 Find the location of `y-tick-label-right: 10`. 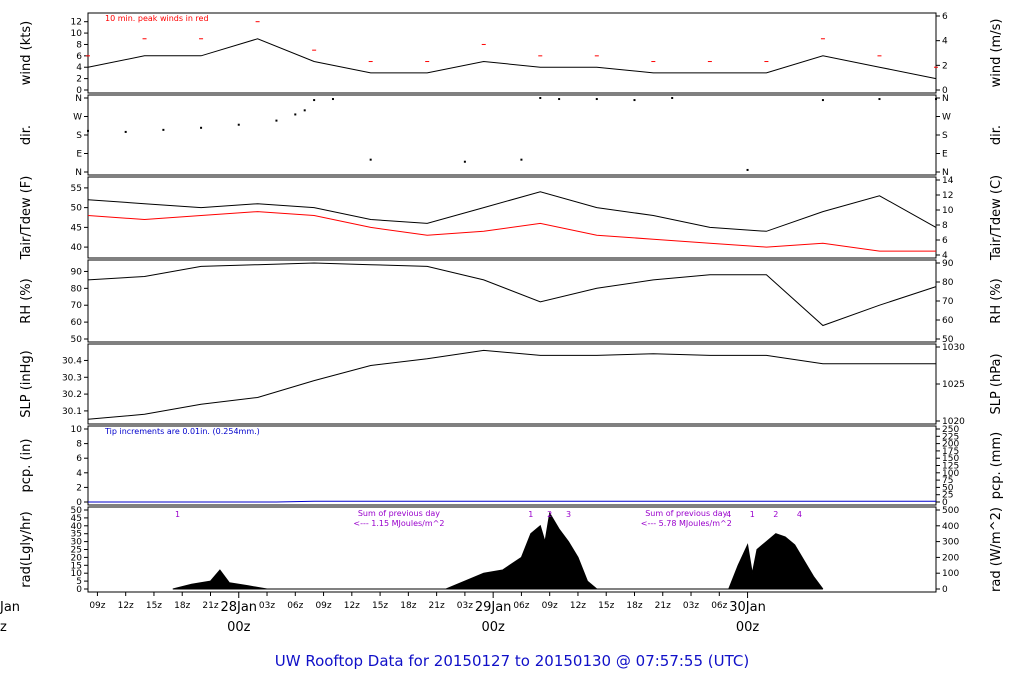

y-tick-label-right: 10 is located at coordinates (948, 211).